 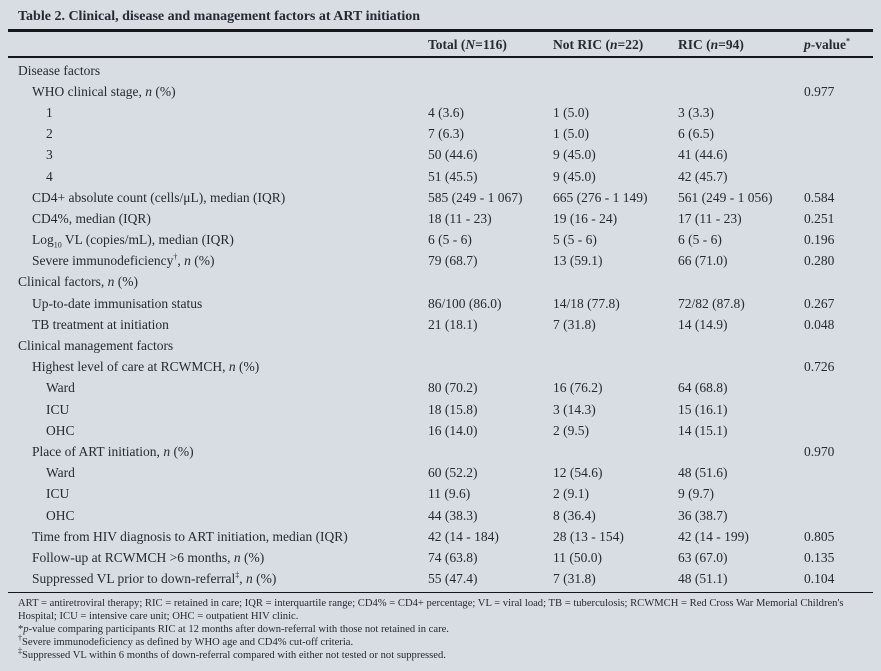 I want to click on table-row: Clinical factors, n (%), so click(x=440, y=282).